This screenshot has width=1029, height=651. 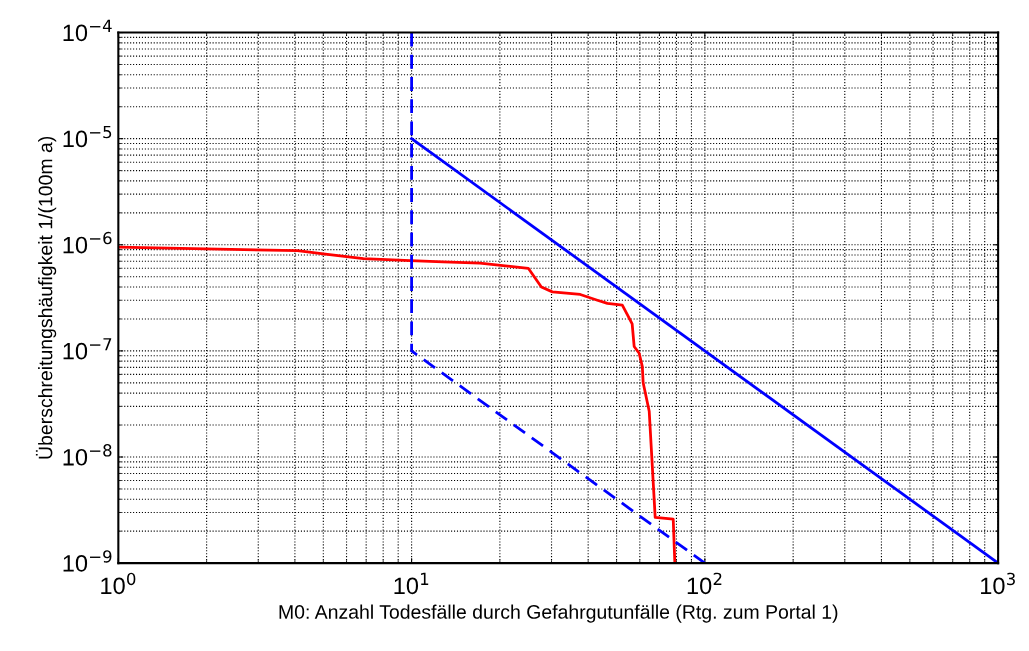 What do you see at coordinates (87, 242) in the screenshot?
I see `y-tick-label: 10$^{−6}$` at bounding box center [87, 242].